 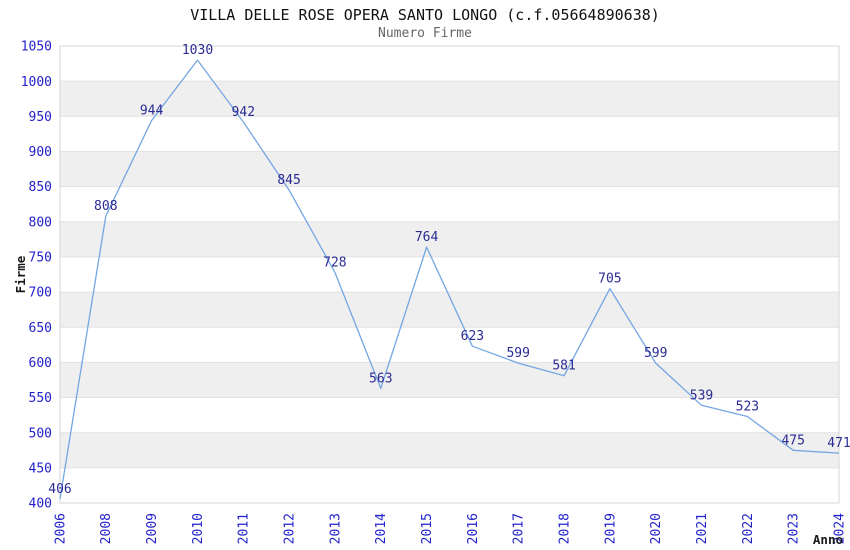 I want to click on x-axis-tick-label: 2008, so click(x=106, y=528).